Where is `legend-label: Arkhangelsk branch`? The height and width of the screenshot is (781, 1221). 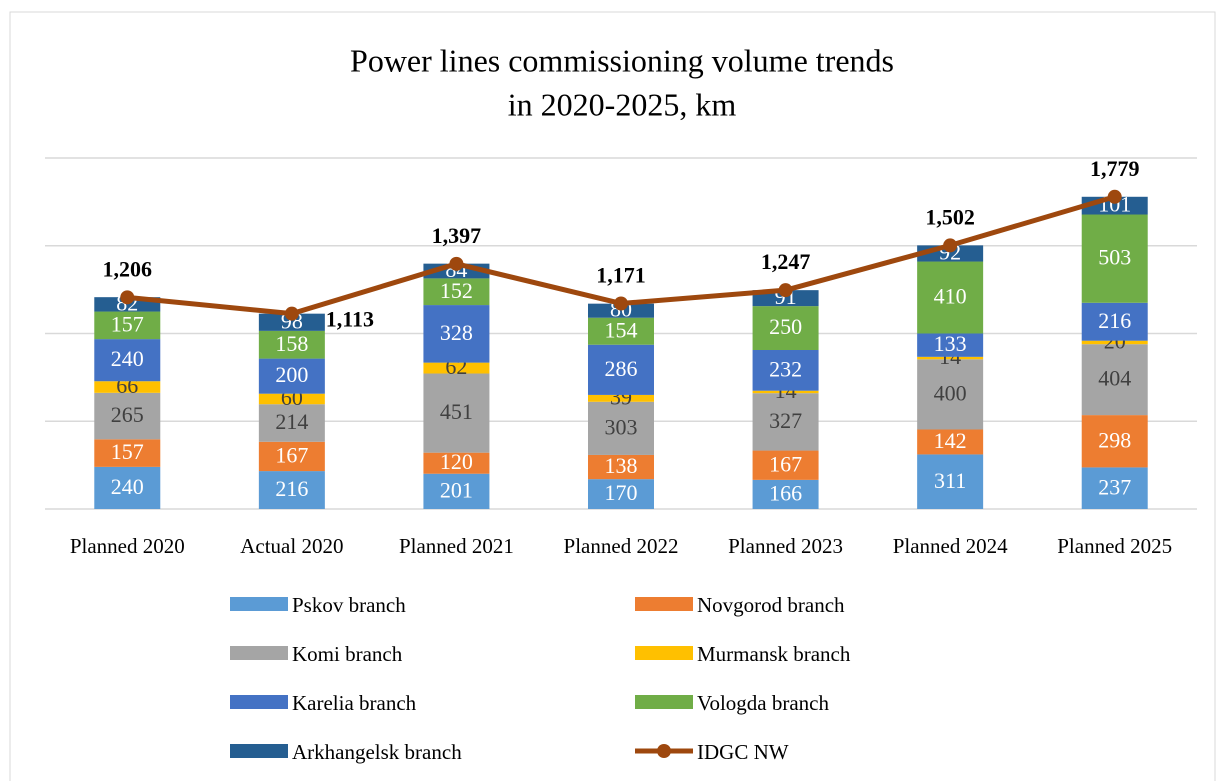 legend-label: Arkhangelsk branch is located at coordinates (377, 752).